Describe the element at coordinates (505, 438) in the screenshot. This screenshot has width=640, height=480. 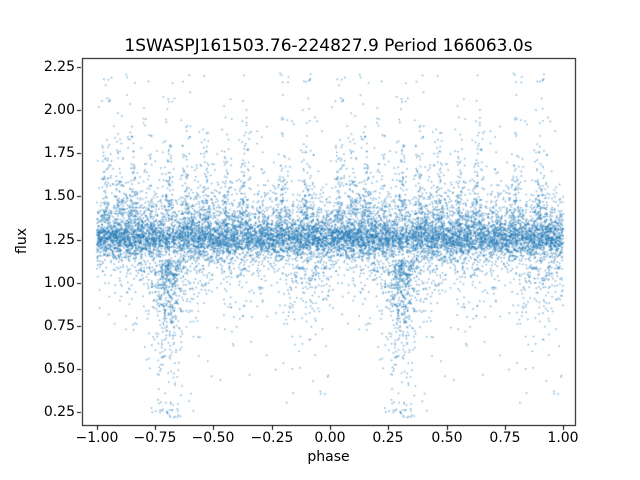
I see `x-tick-label: 0.75` at that location.